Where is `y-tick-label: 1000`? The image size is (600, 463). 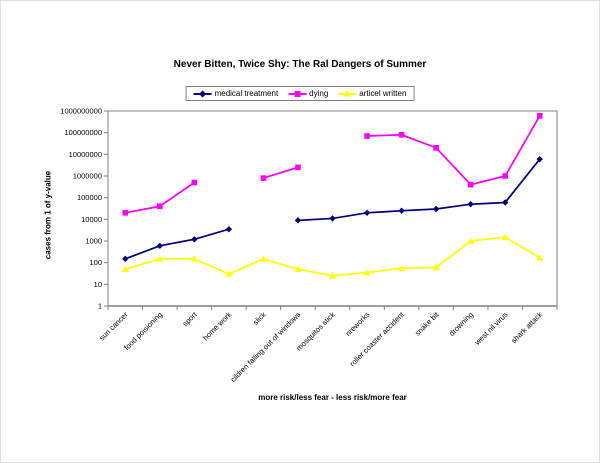
y-tick-label: 1000 is located at coordinates (93, 241).